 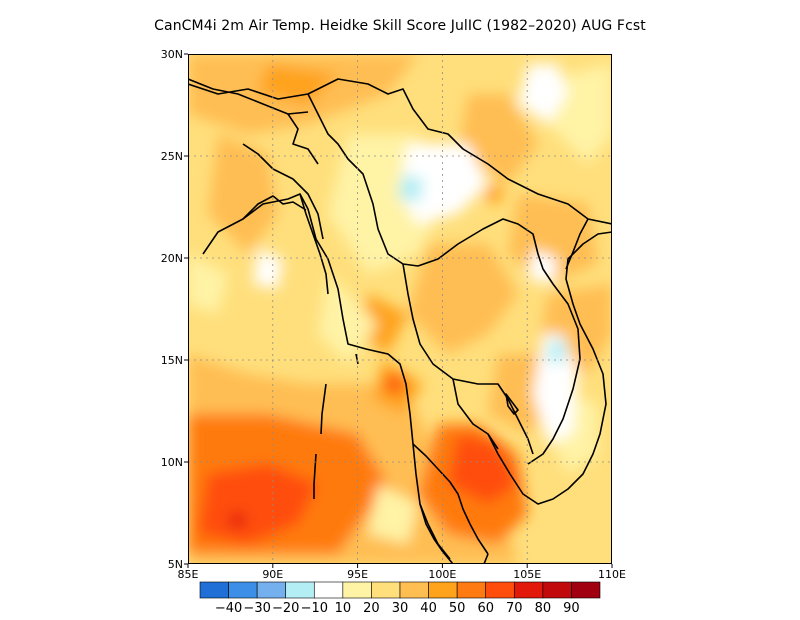 What do you see at coordinates (172, 258) in the screenshot?
I see `y-tick-label: 20N` at bounding box center [172, 258].